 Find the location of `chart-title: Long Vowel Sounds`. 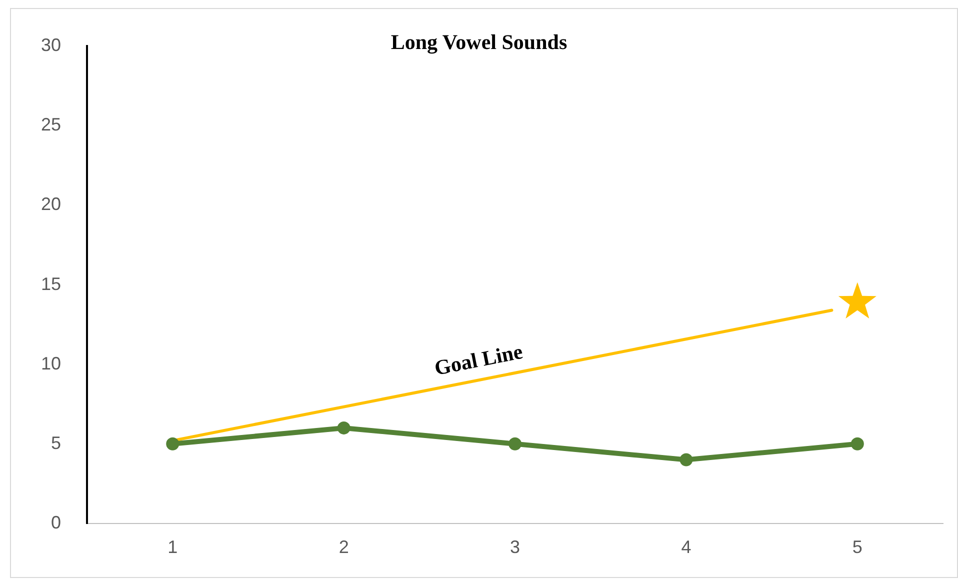

chart-title: Long Vowel Sounds is located at coordinates (479, 42).